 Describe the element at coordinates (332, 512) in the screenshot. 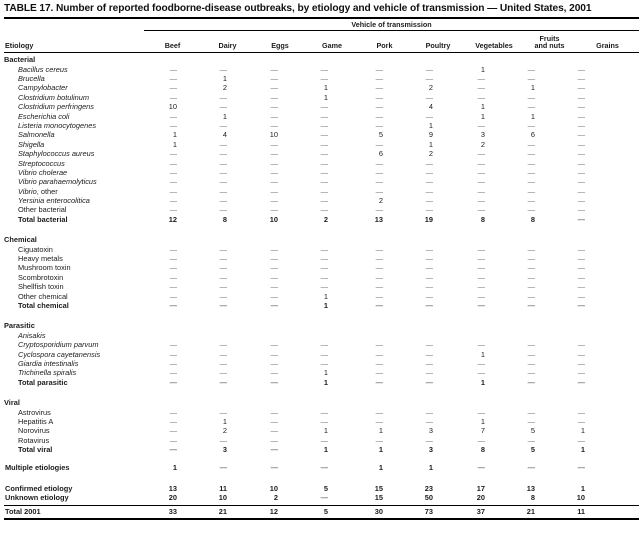

I see `cell: 5` at that location.